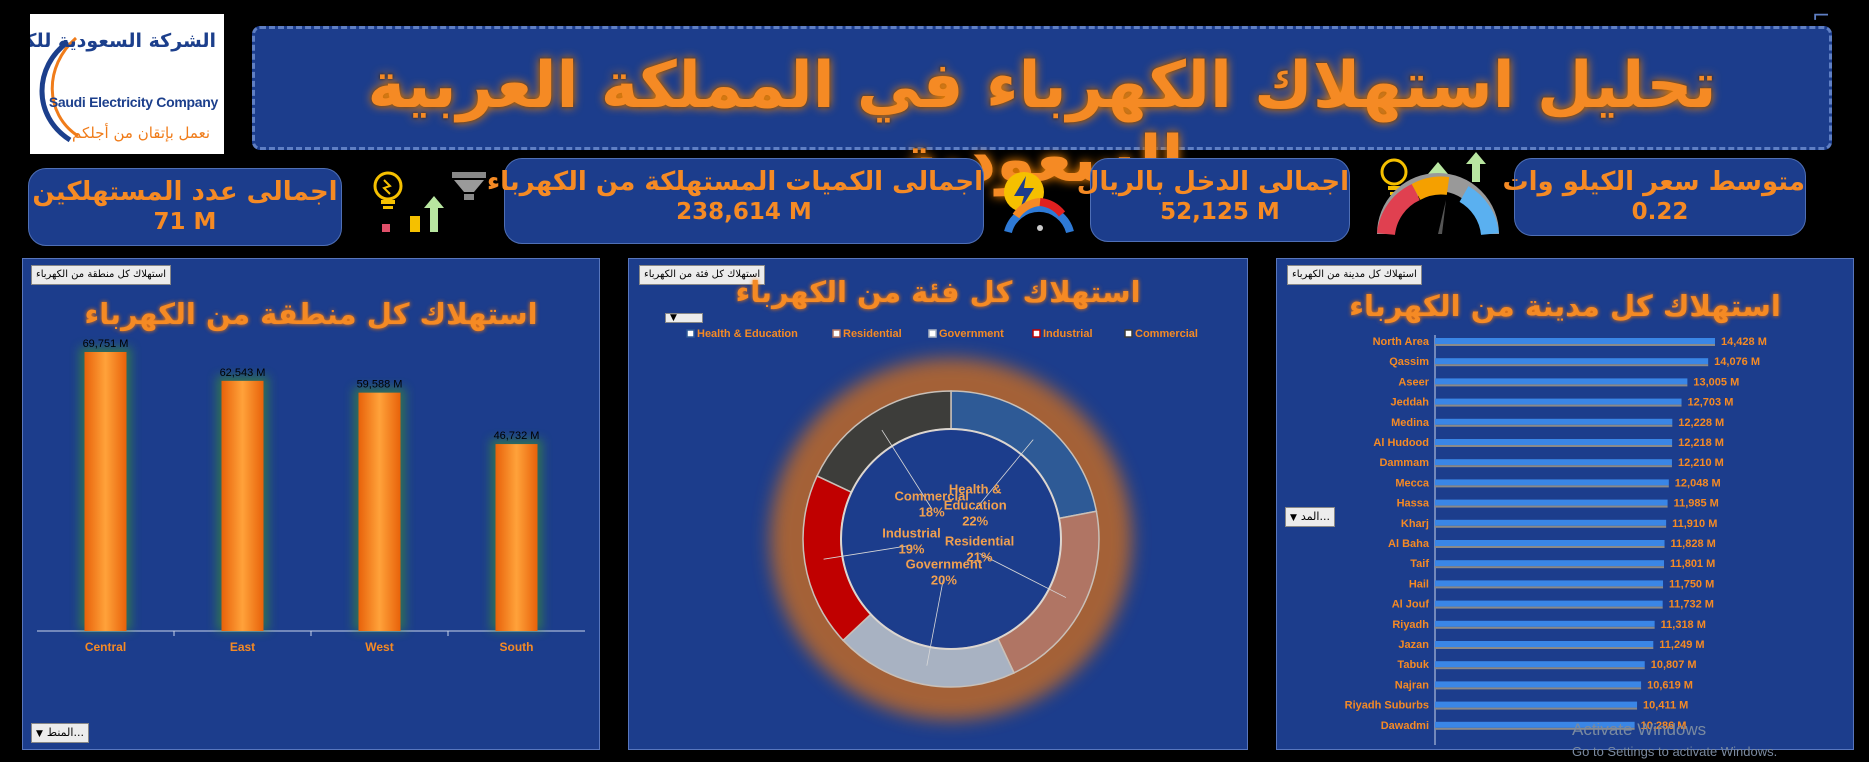  I want to click on legend-label: Government, so click(971, 334).